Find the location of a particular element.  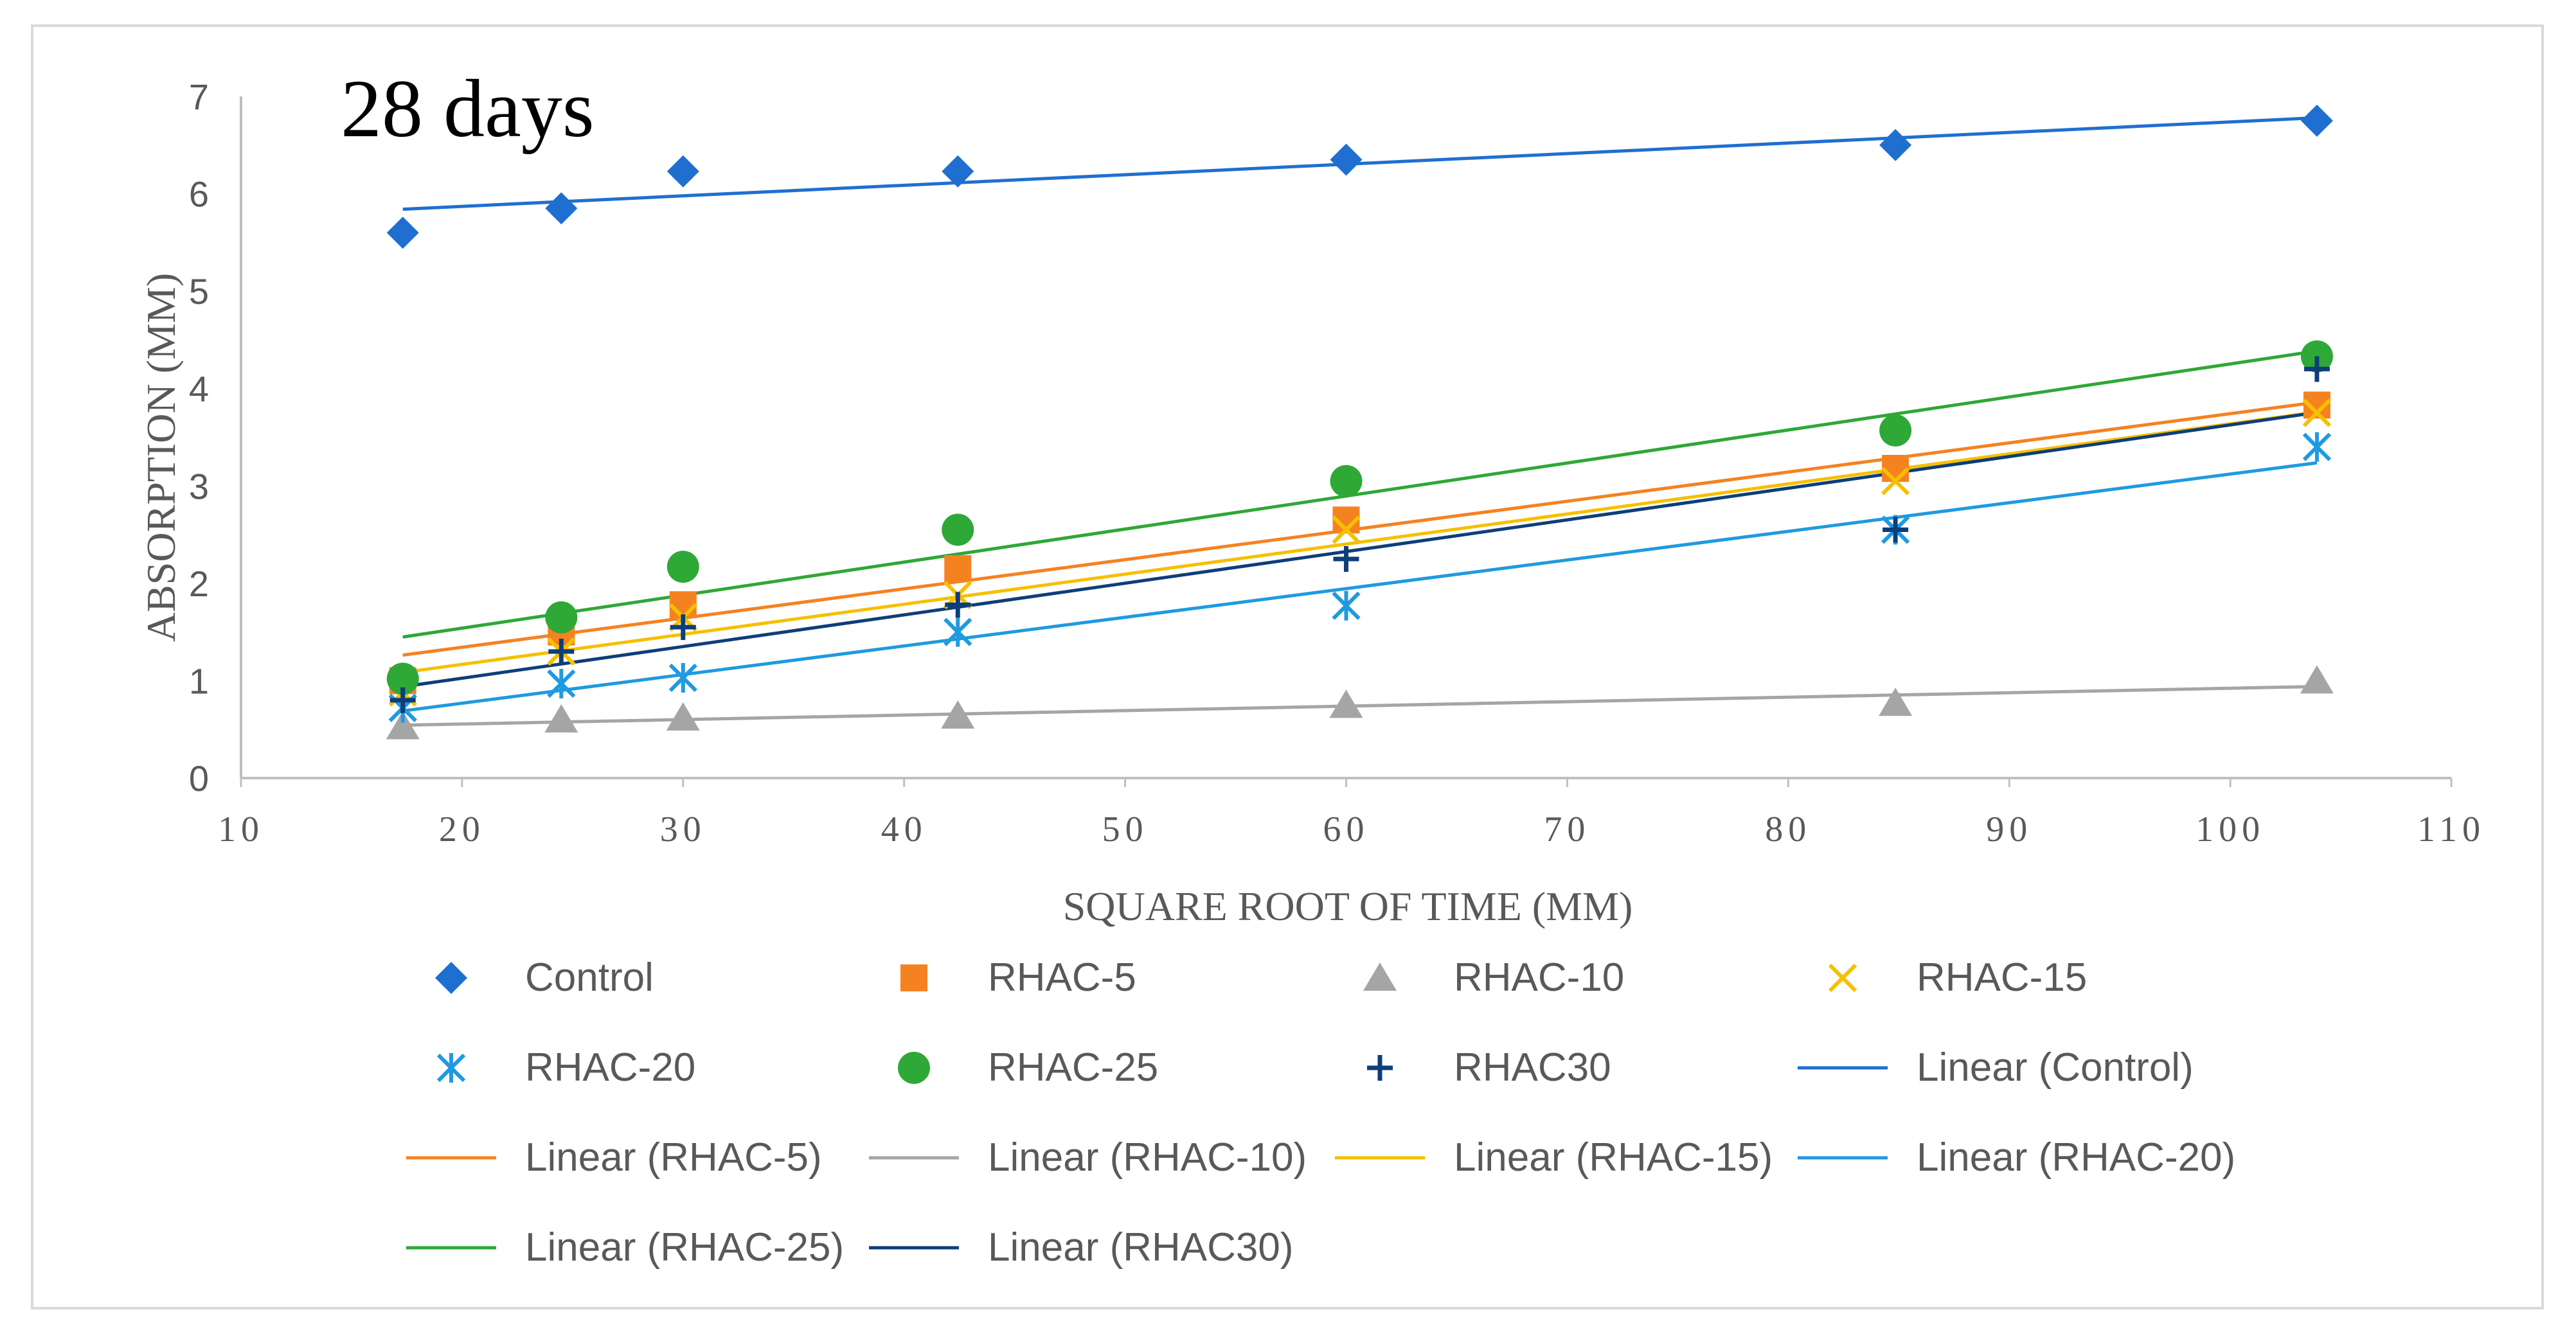

legend-item: RHAC-5 is located at coordinates (1018, 978).